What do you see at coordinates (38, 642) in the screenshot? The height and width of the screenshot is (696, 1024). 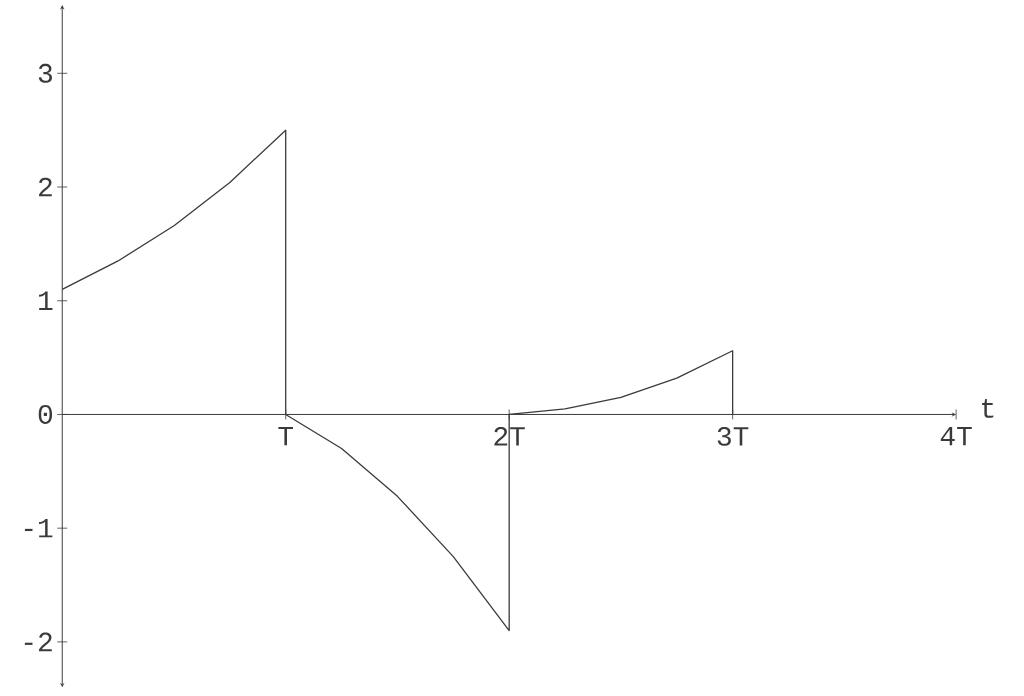 I see `y-tick-label: -2` at bounding box center [38, 642].